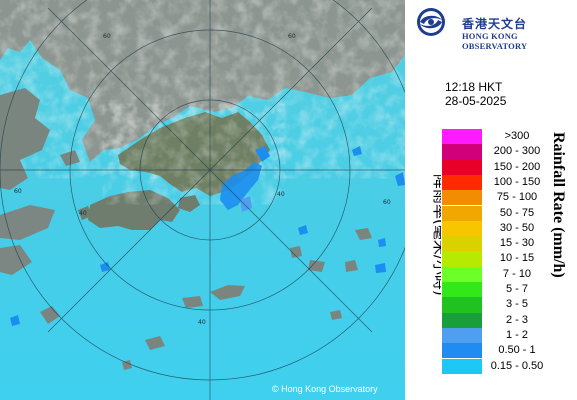  Describe the element at coordinates (474, 87) in the screenshot. I see `timestamp-time: 12:18 HKT` at that location.